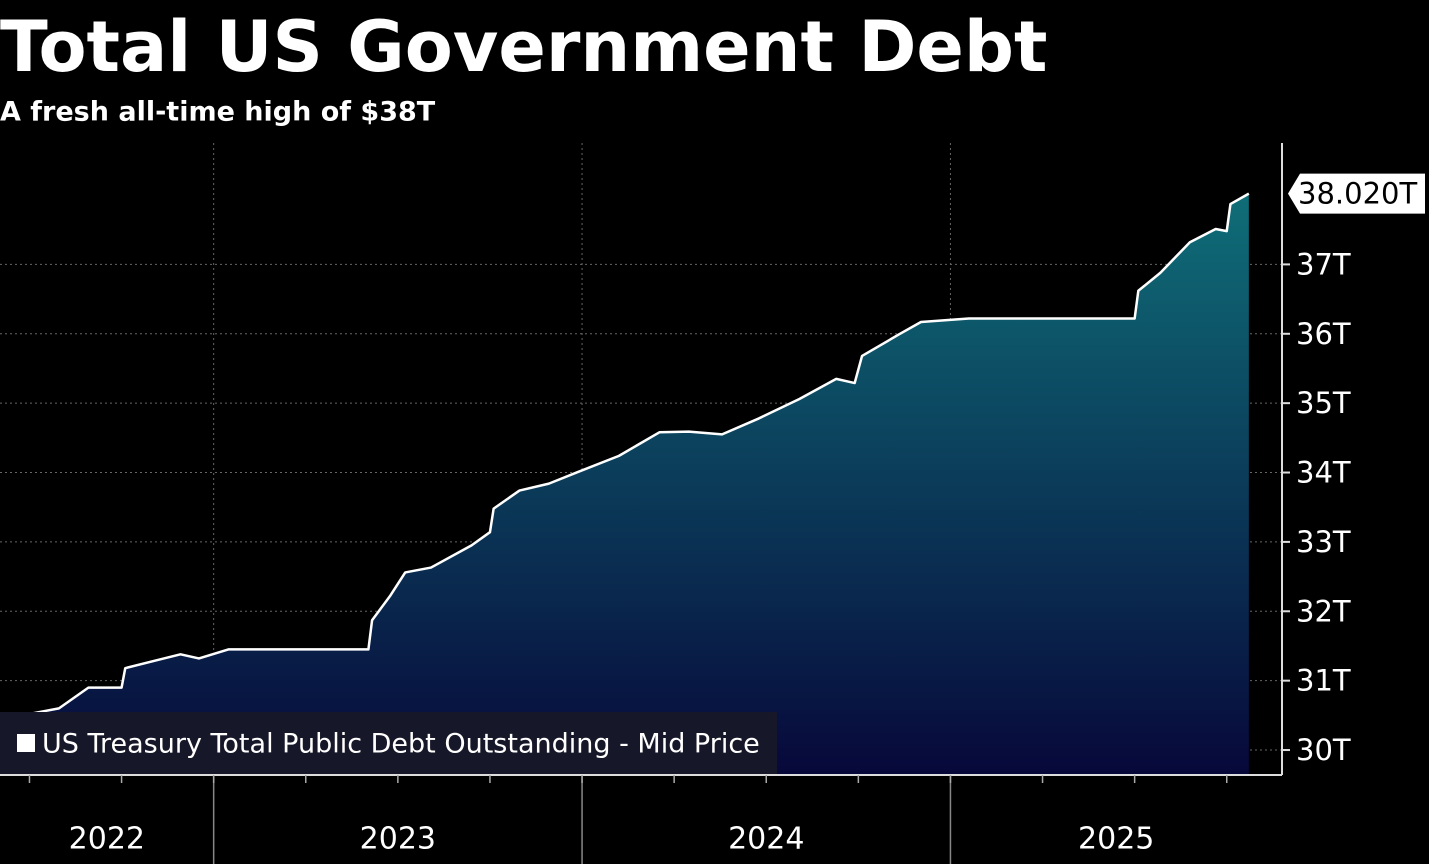 The width and height of the screenshot is (1429, 864). Describe the element at coordinates (766, 839) in the screenshot. I see `x-tick-label: 2024` at that location.